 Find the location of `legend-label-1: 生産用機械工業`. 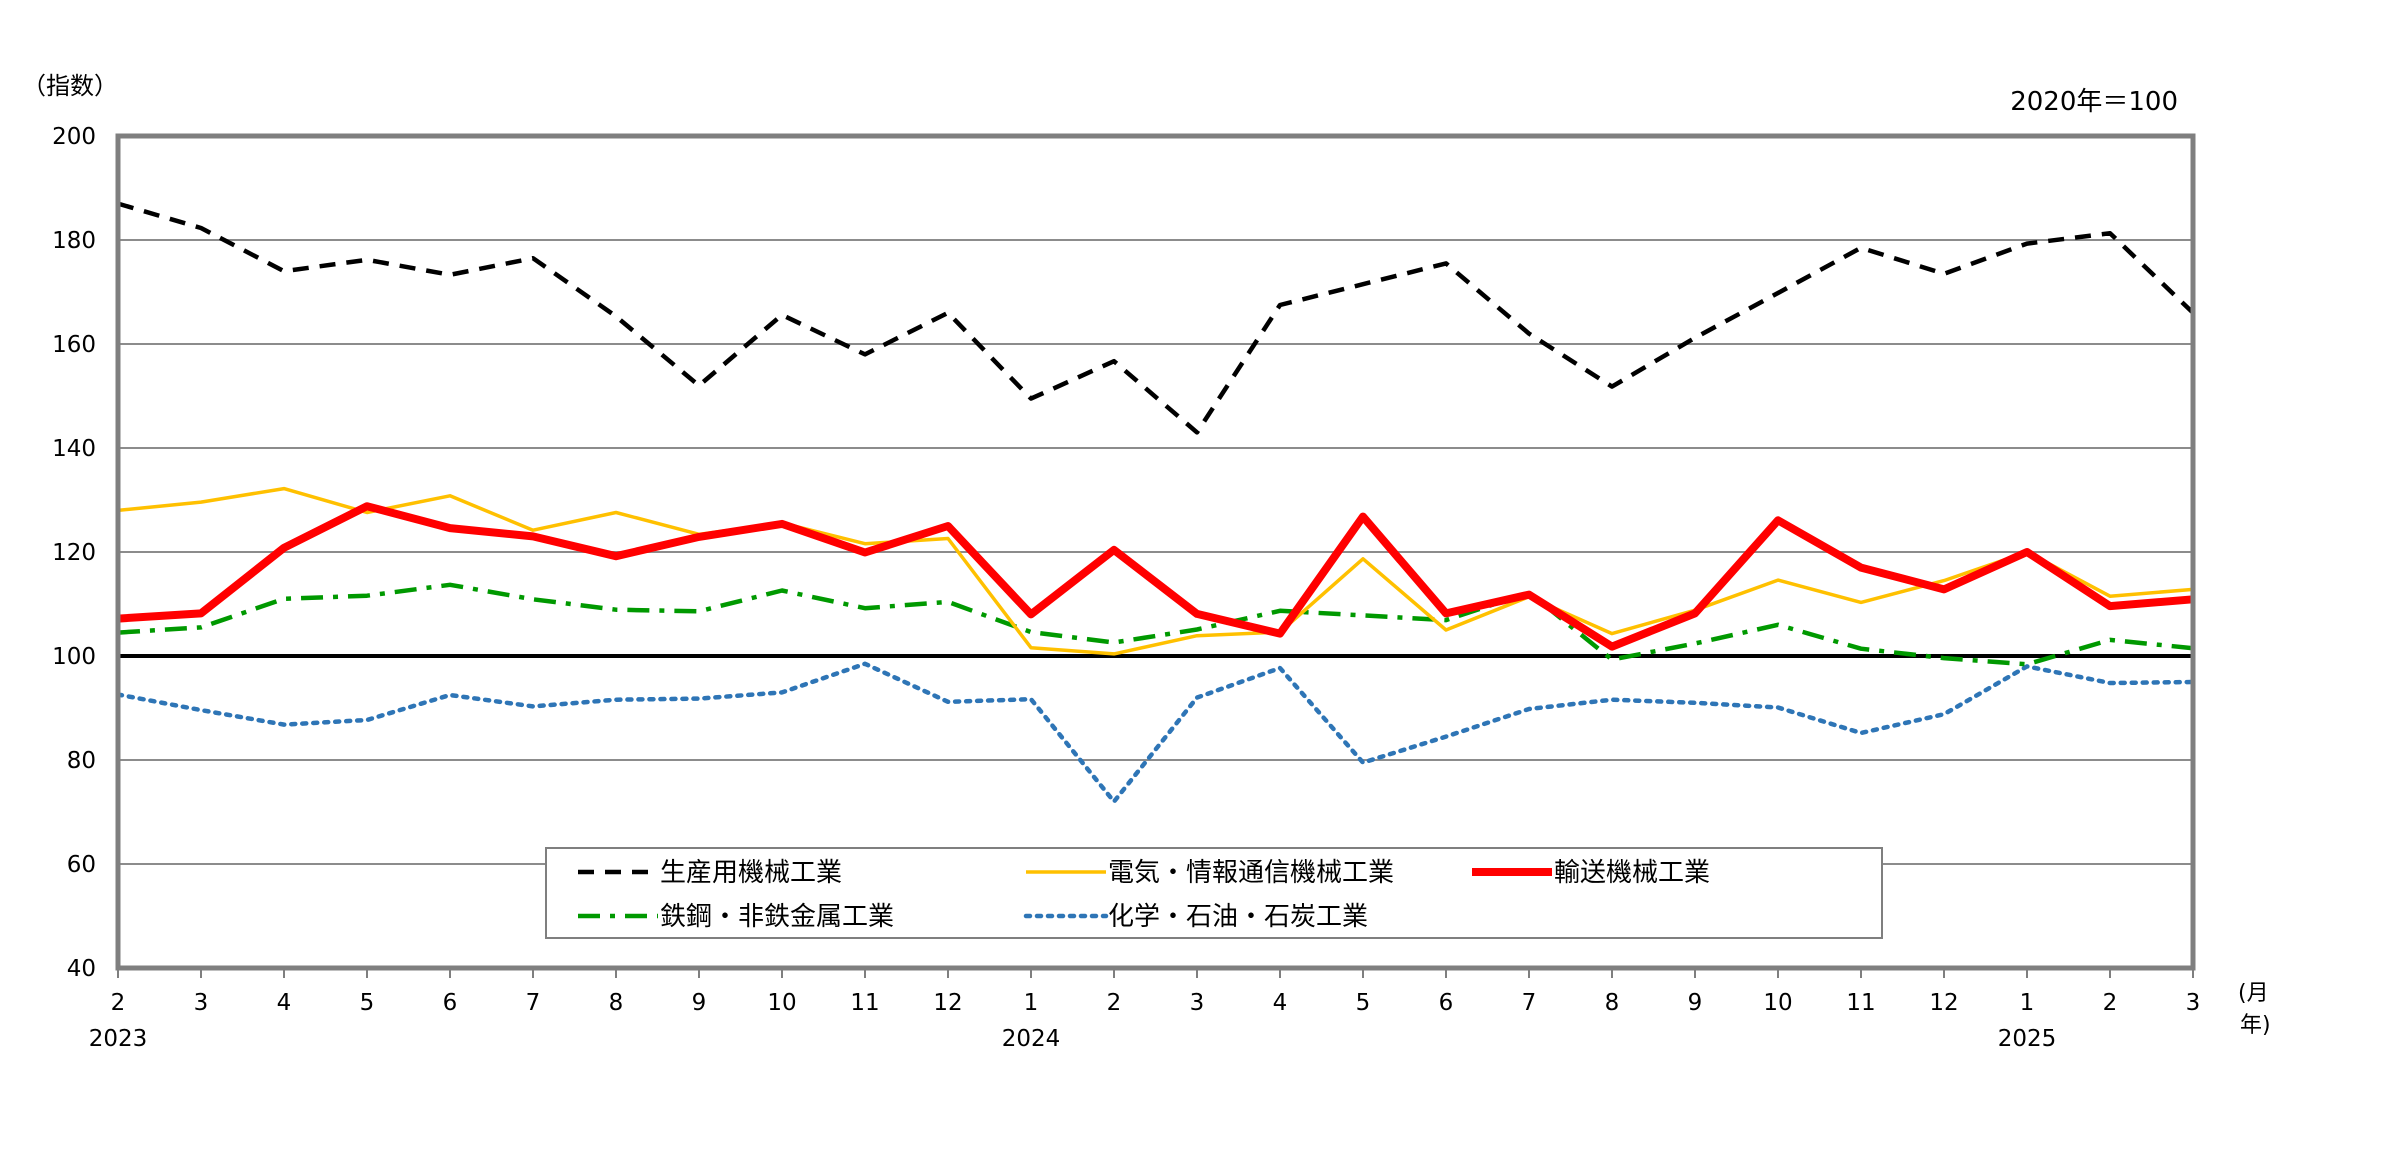

legend-label-1: 生産用機械工業 is located at coordinates (751, 873).